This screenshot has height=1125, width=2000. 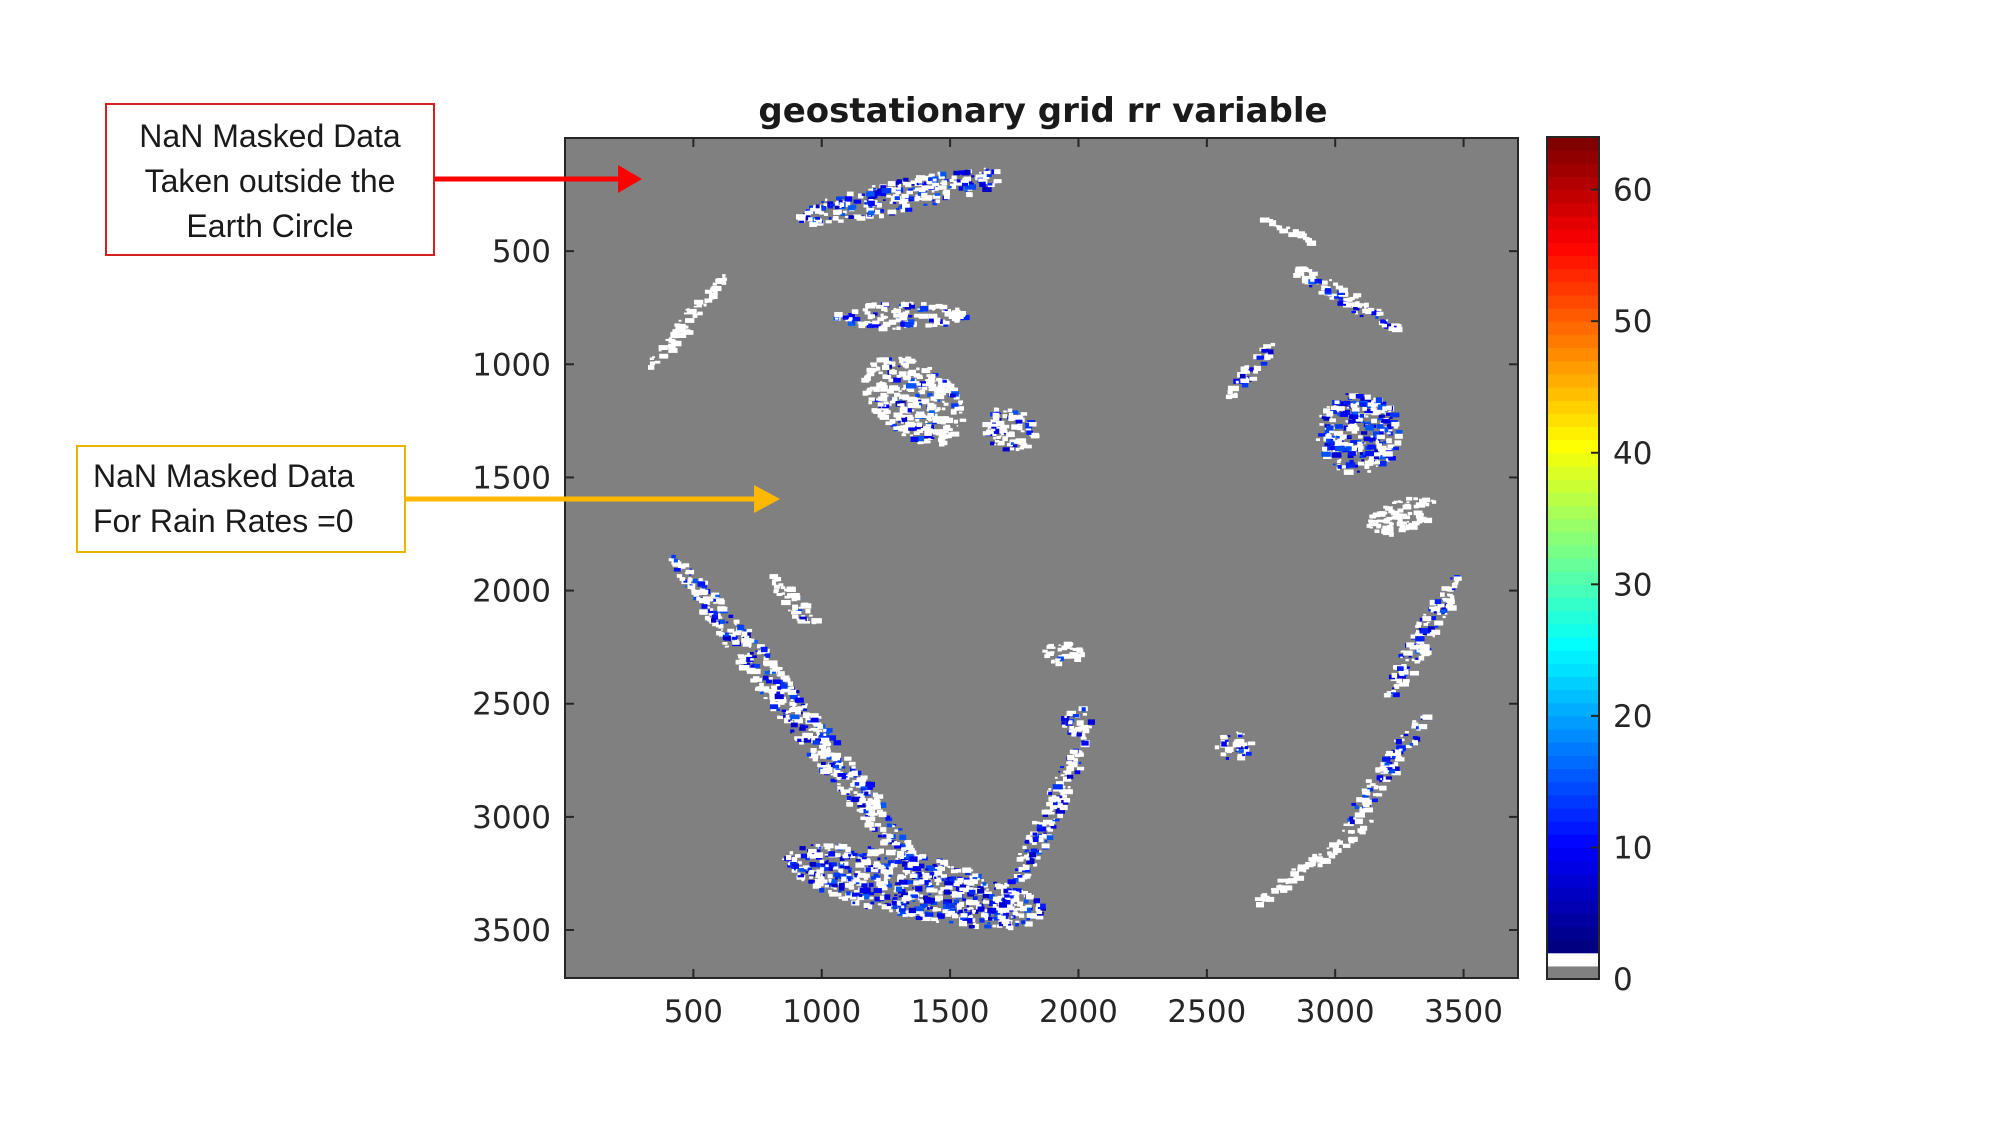 I want to click on colorbar-tick-label: 20, so click(x=1632, y=717).